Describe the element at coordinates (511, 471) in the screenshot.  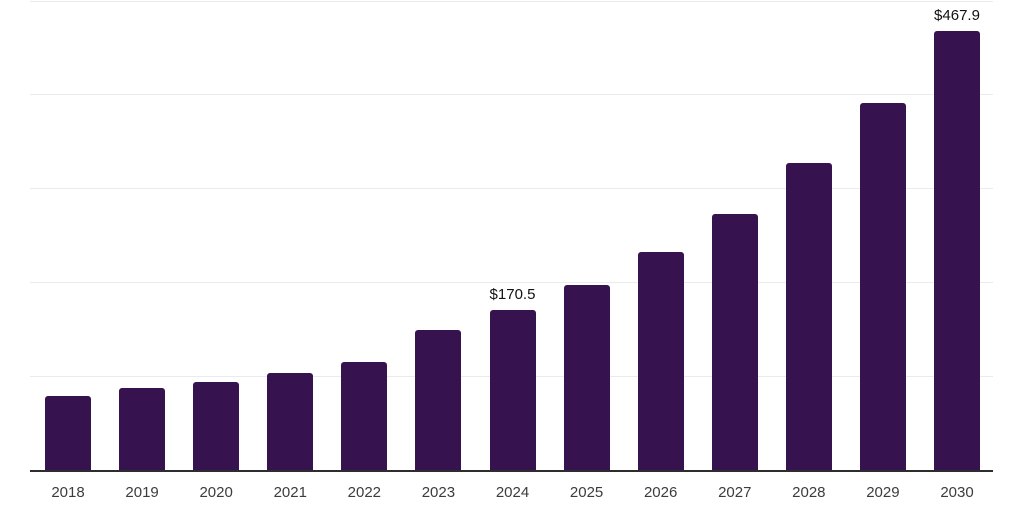
I see `x-axis-line` at that location.